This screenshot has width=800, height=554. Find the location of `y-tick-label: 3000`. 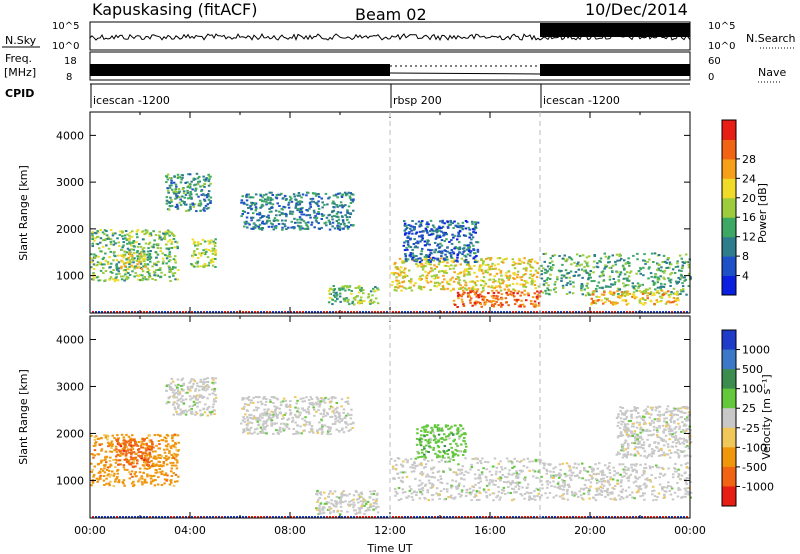

y-tick-label: 3000 is located at coordinates (70, 182).